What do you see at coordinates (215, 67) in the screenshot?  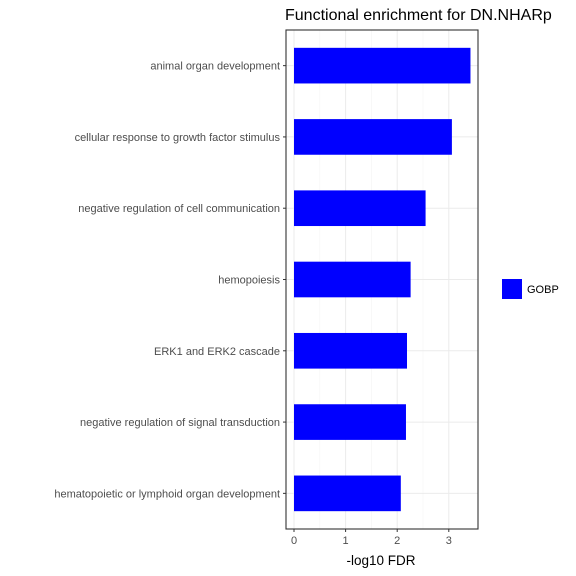 I see `category-label: animal organ development` at bounding box center [215, 67].